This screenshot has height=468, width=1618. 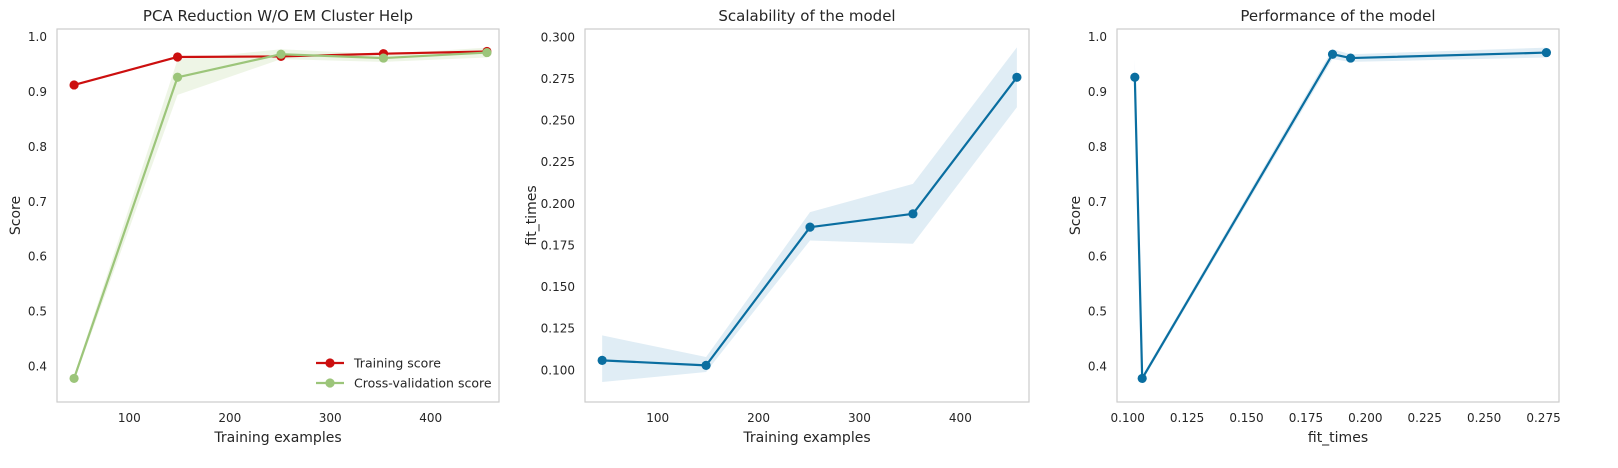 What do you see at coordinates (1306, 418) in the screenshot?
I see `x-tick-label: 0.175` at bounding box center [1306, 418].